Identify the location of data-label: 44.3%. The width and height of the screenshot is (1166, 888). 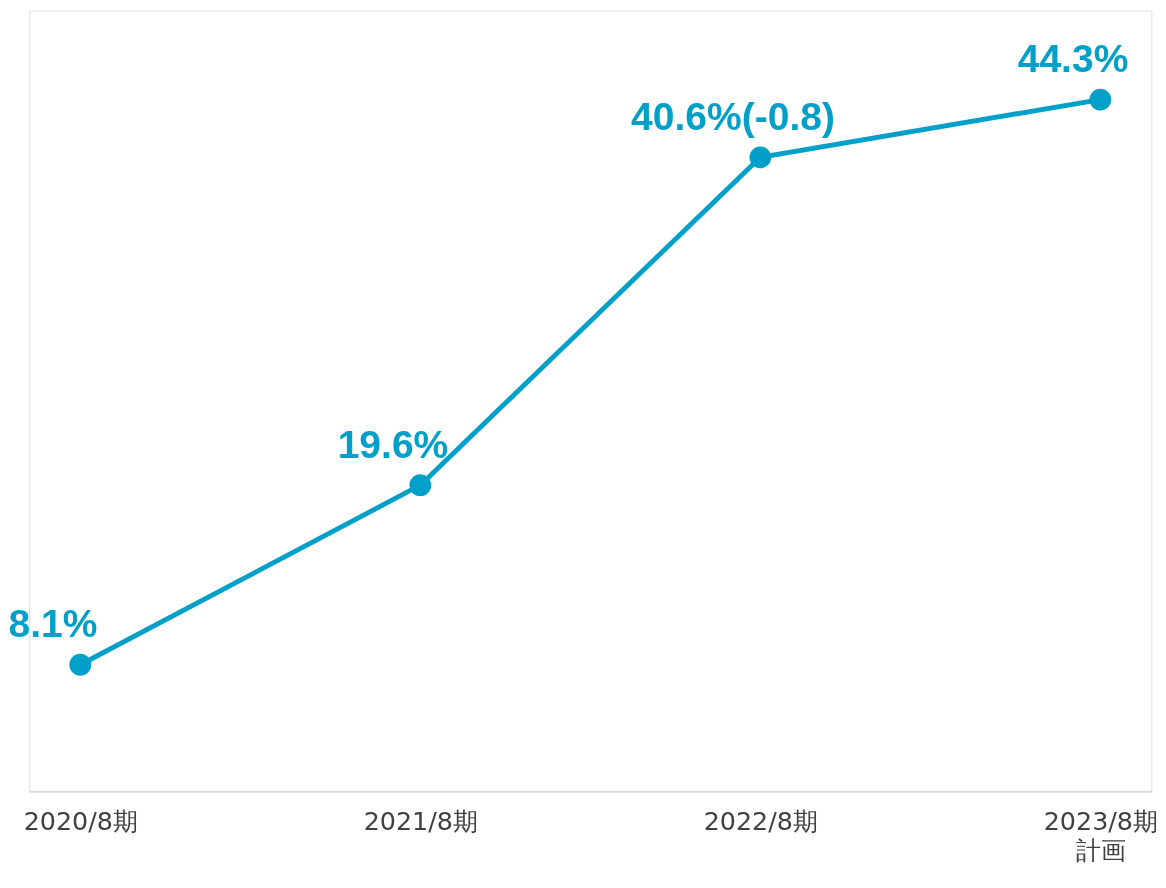
(1073, 59).